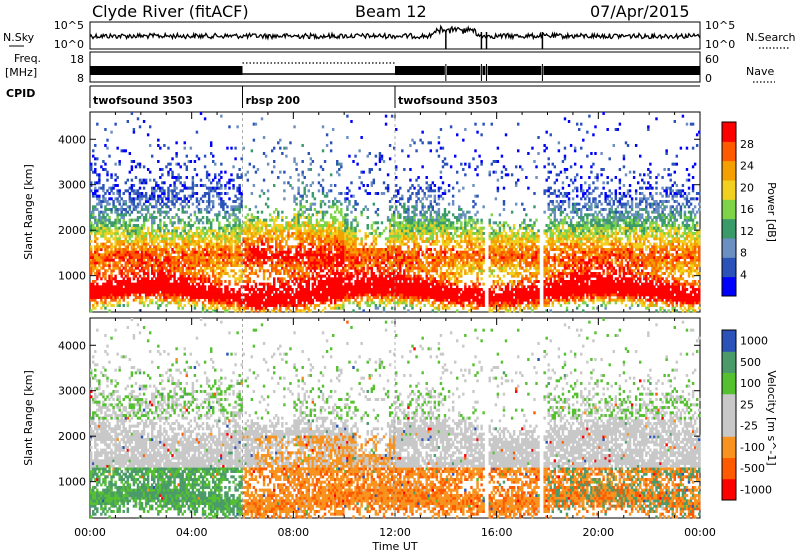  I want to click on freq-ytick-bottom: 8, so click(80, 78).